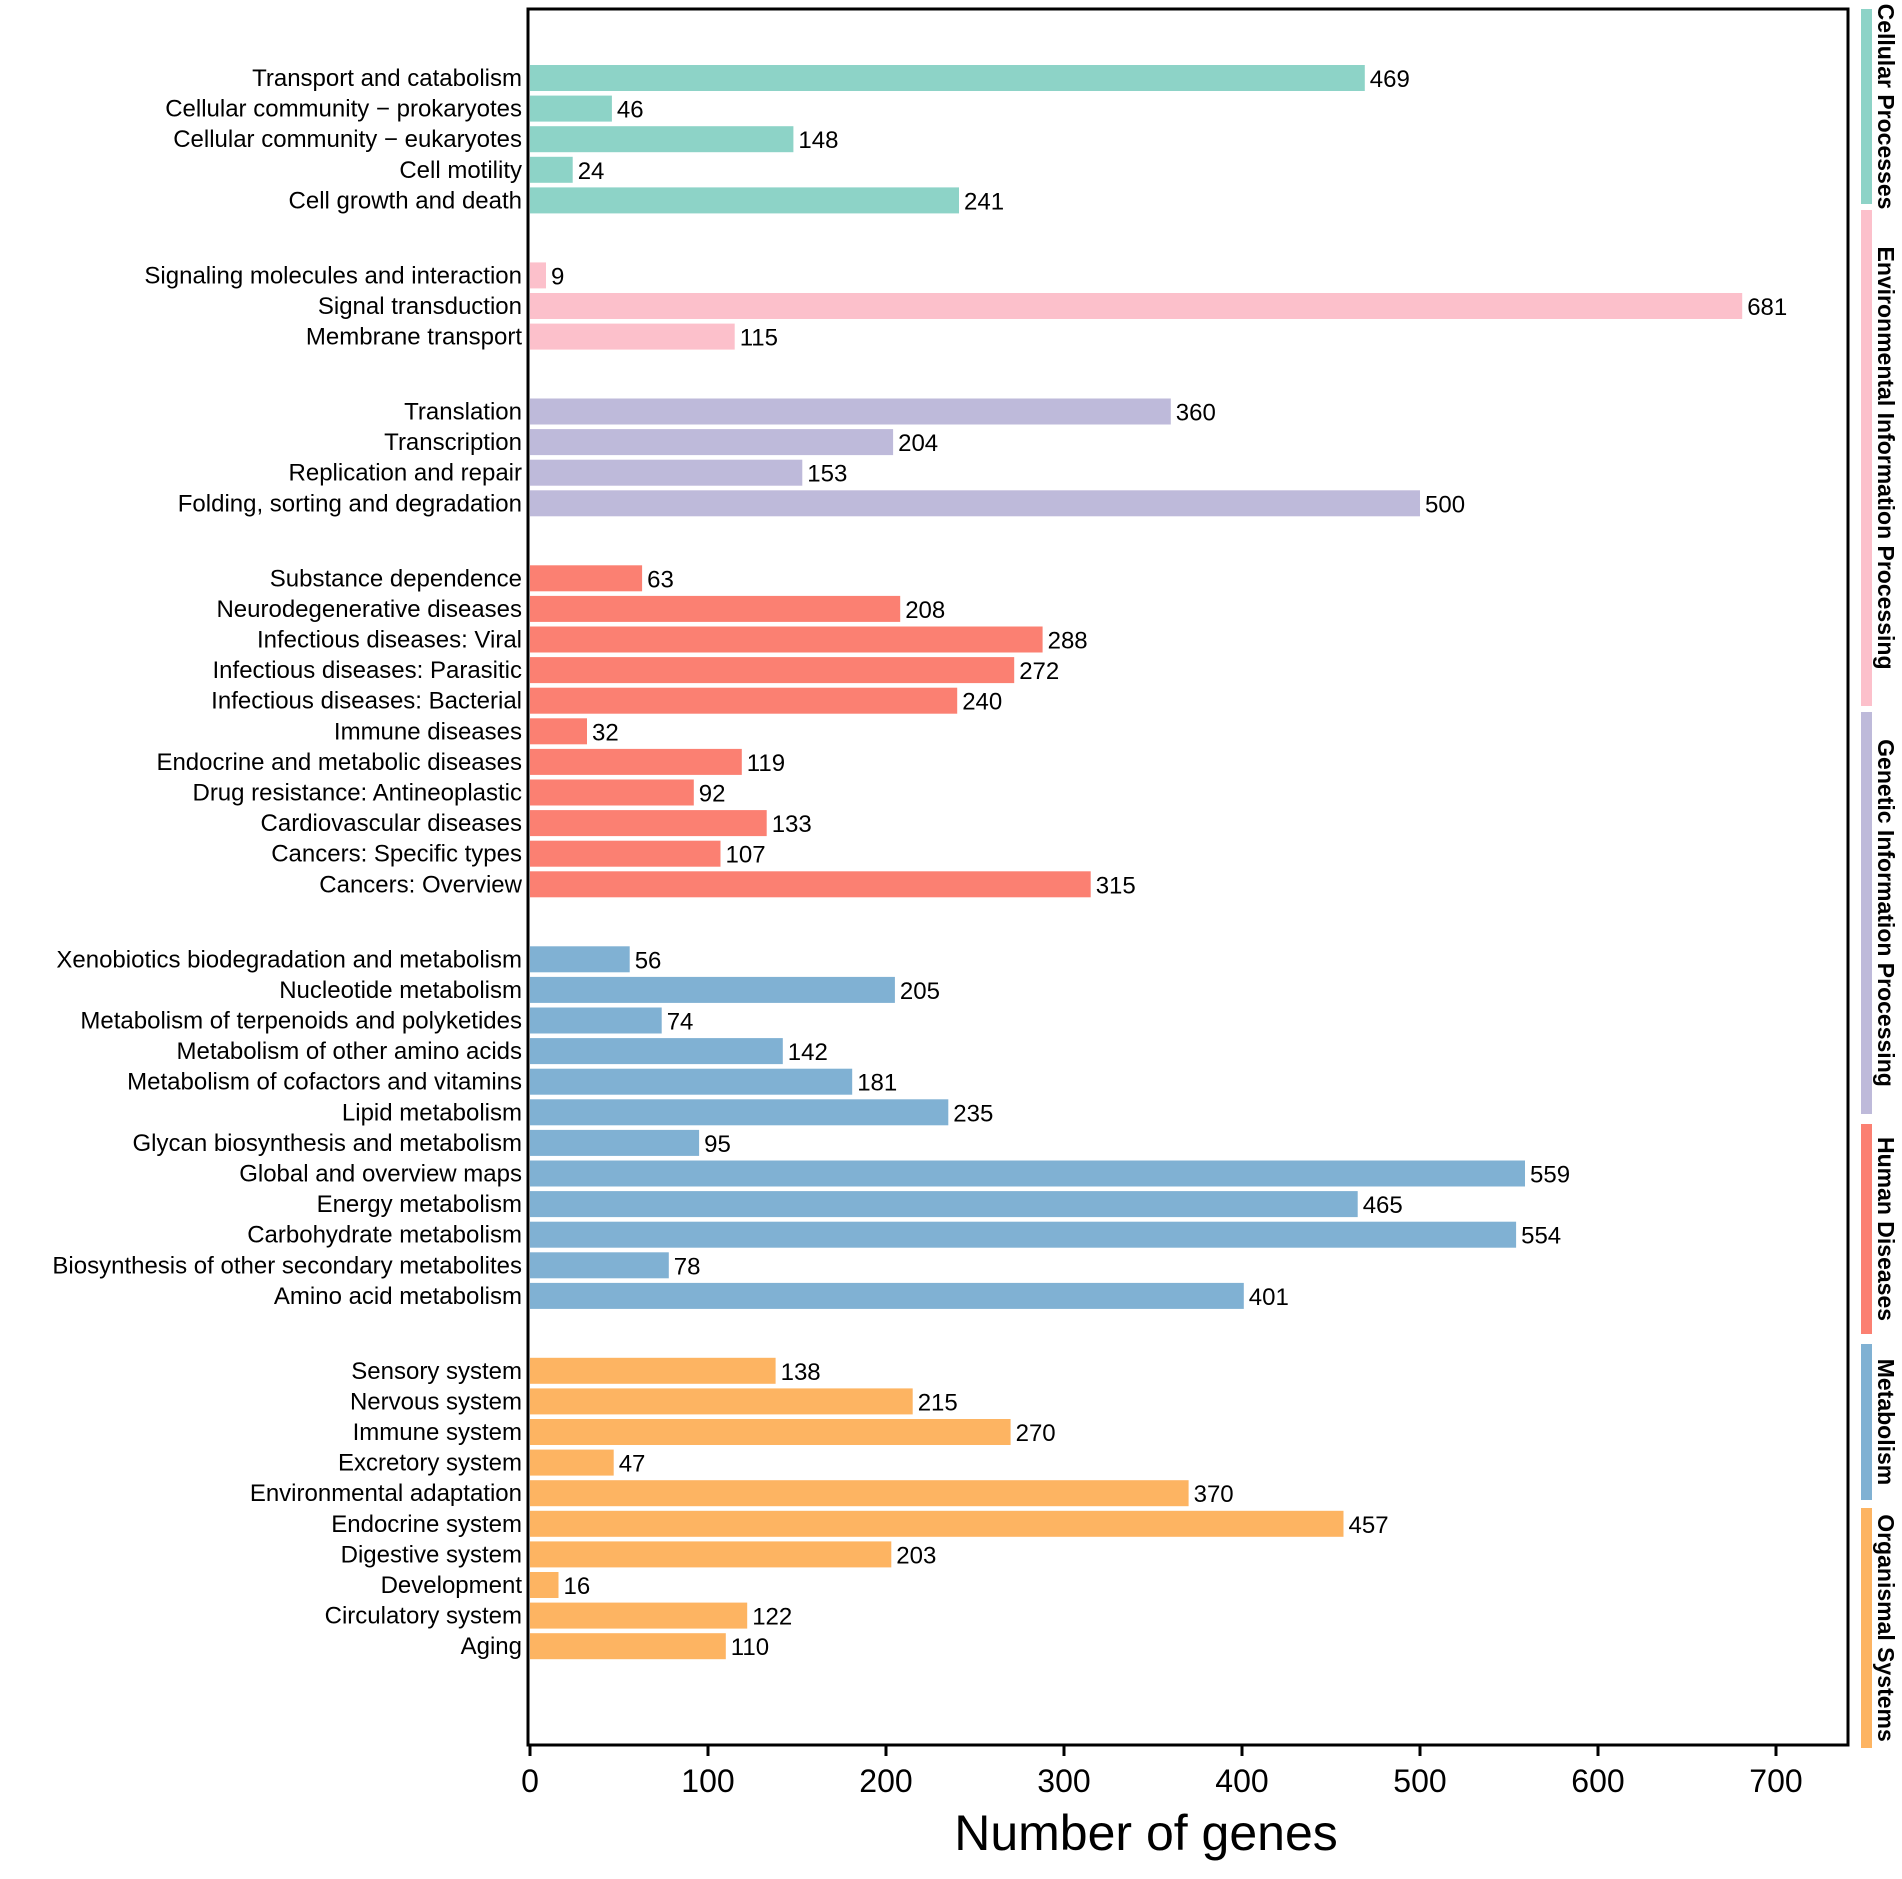 The height and width of the screenshot is (1879, 1902). What do you see at coordinates (1136, 306) in the screenshot?
I see `bar-signal-transduction` at bounding box center [1136, 306].